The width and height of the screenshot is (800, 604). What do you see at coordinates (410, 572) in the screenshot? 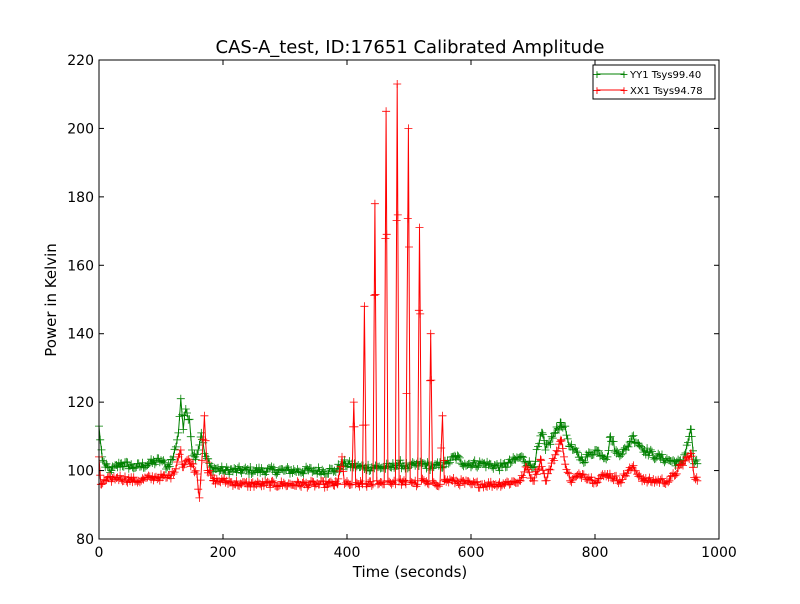
I see `x-axis-label: Time (seconds)` at bounding box center [410, 572].